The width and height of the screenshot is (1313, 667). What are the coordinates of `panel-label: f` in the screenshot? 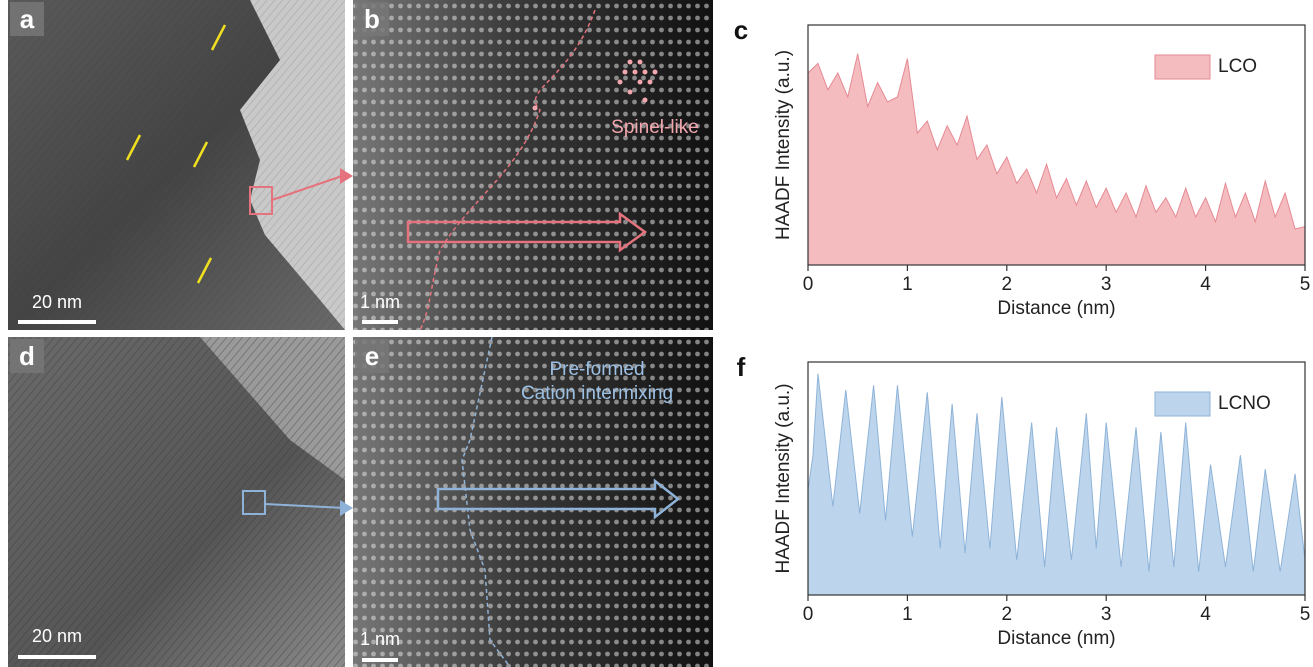 It's located at (741, 367).